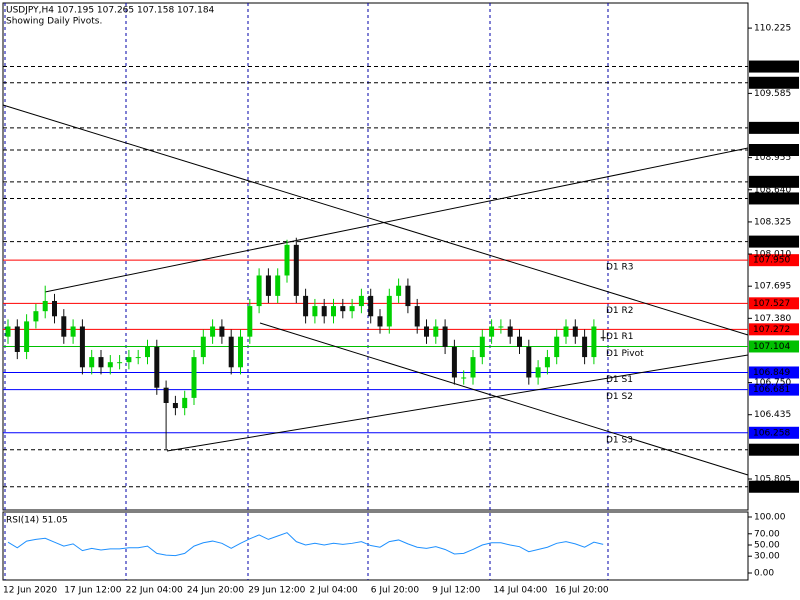 The image size is (800, 600). Describe the element at coordinates (772, 415) in the screenshot. I see `y-tick-label: 106.435` at that location.